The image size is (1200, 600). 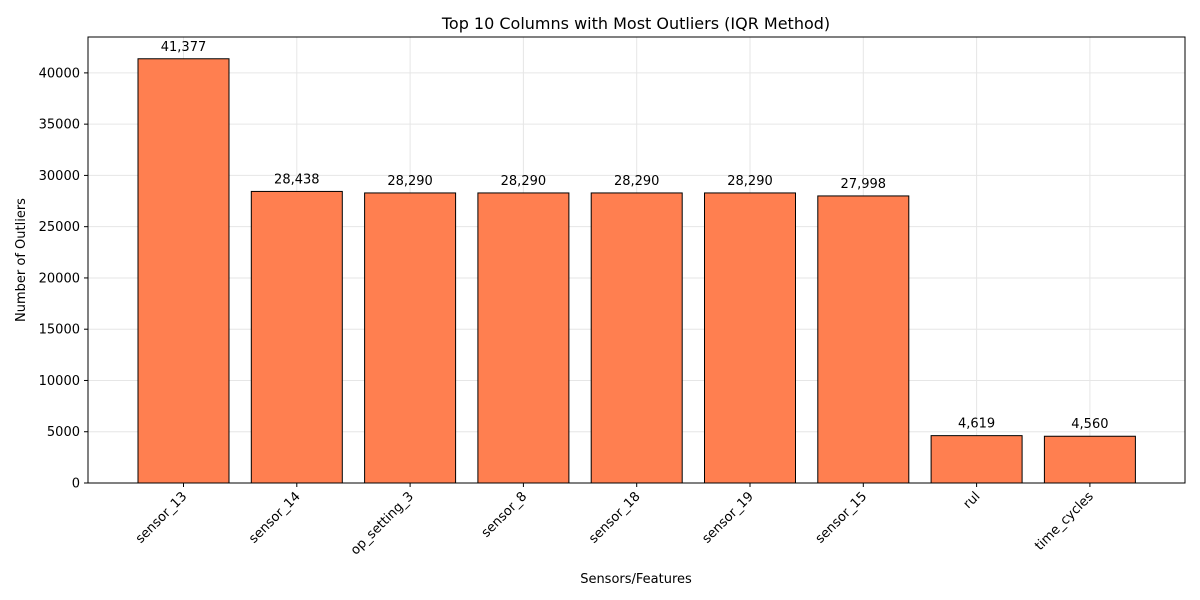 What do you see at coordinates (1089, 459) in the screenshot?
I see `bar-time_cycles` at bounding box center [1089, 459].